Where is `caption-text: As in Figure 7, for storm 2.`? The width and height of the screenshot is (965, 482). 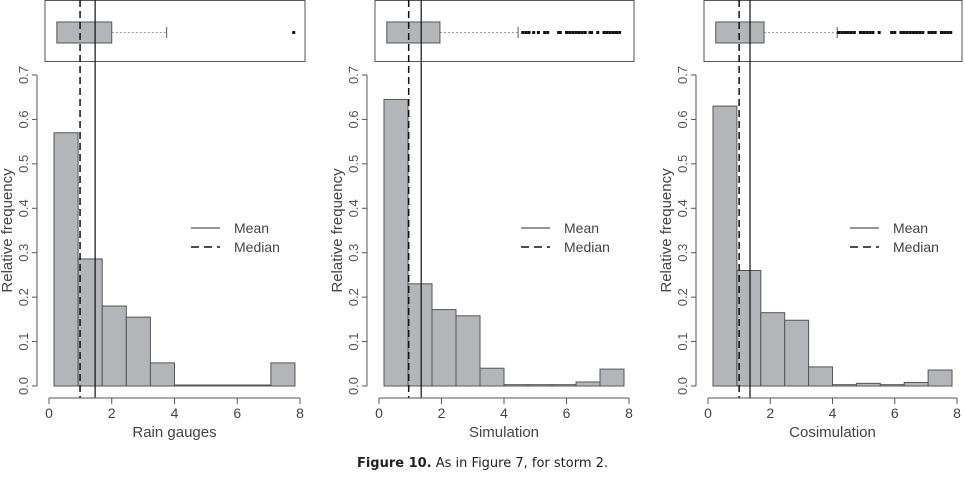
caption-text: As in Figure 7, for storm 2. is located at coordinates (520, 463).